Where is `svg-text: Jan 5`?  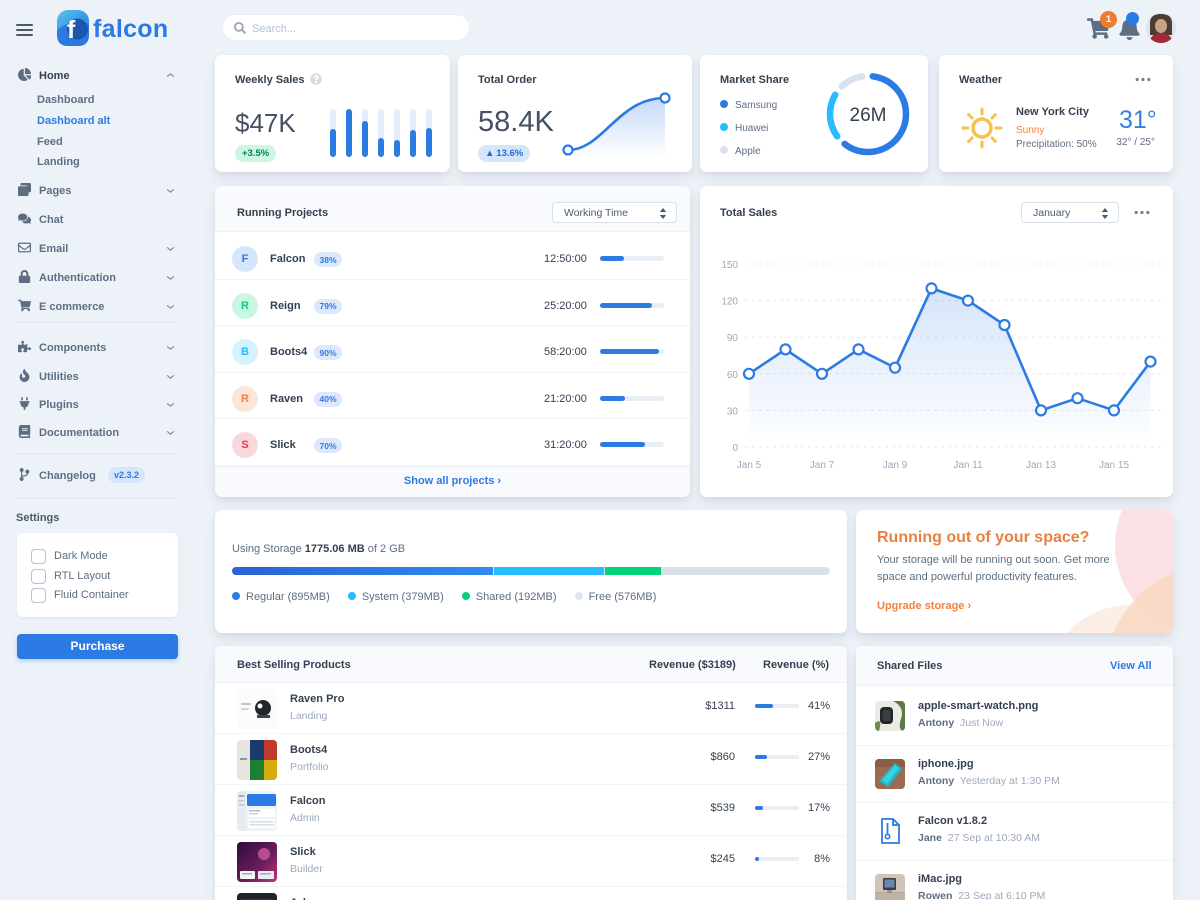 svg-text: Jan 5 is located at coordinates (749, 465).